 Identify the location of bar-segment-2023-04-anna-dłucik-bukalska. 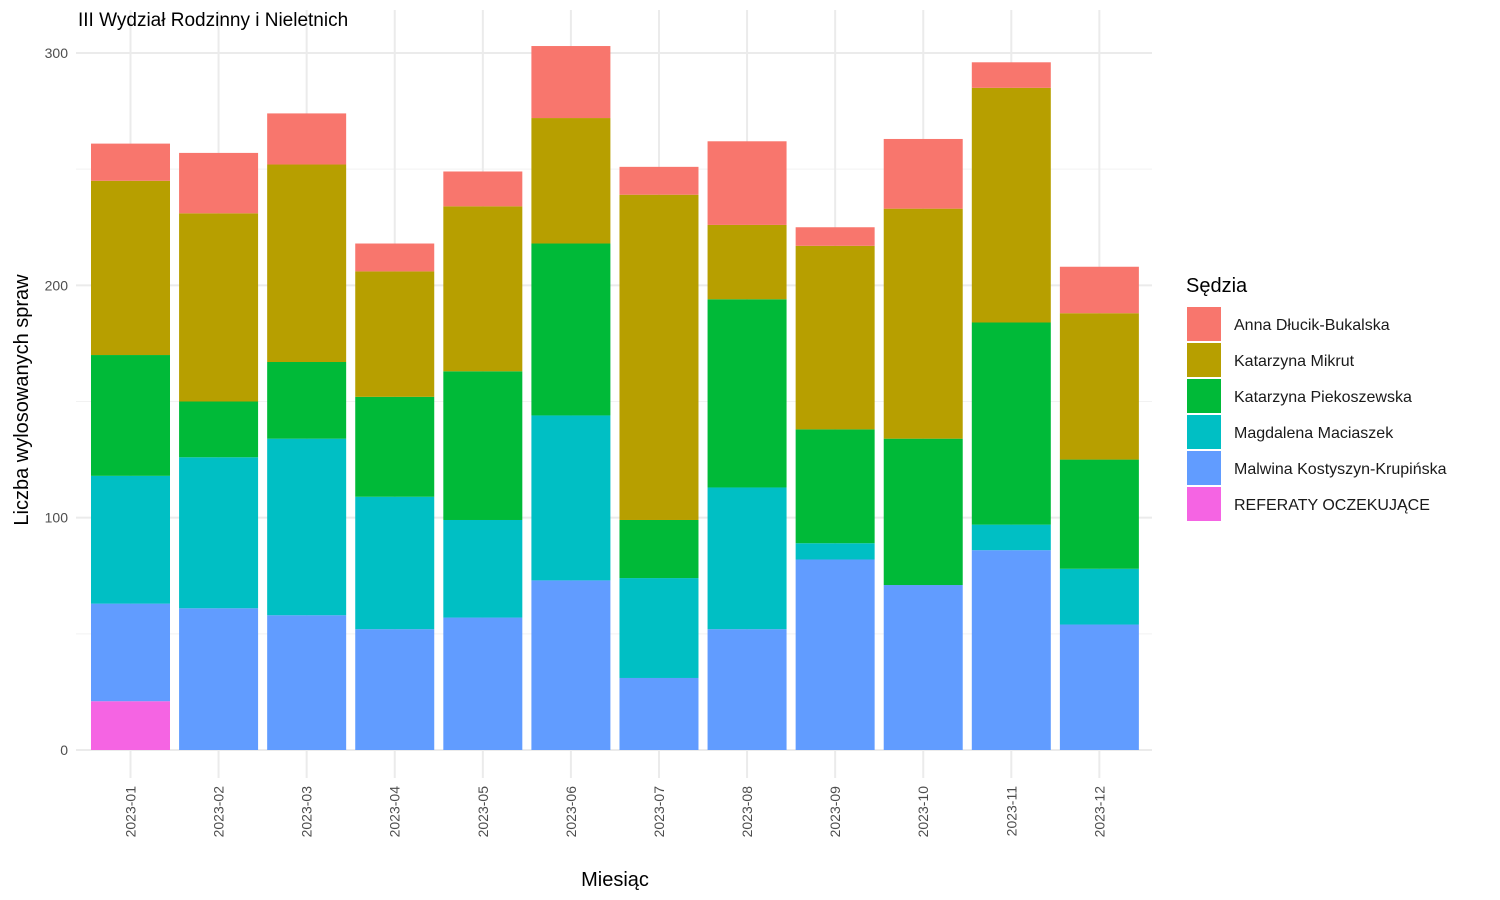
(395, 257).